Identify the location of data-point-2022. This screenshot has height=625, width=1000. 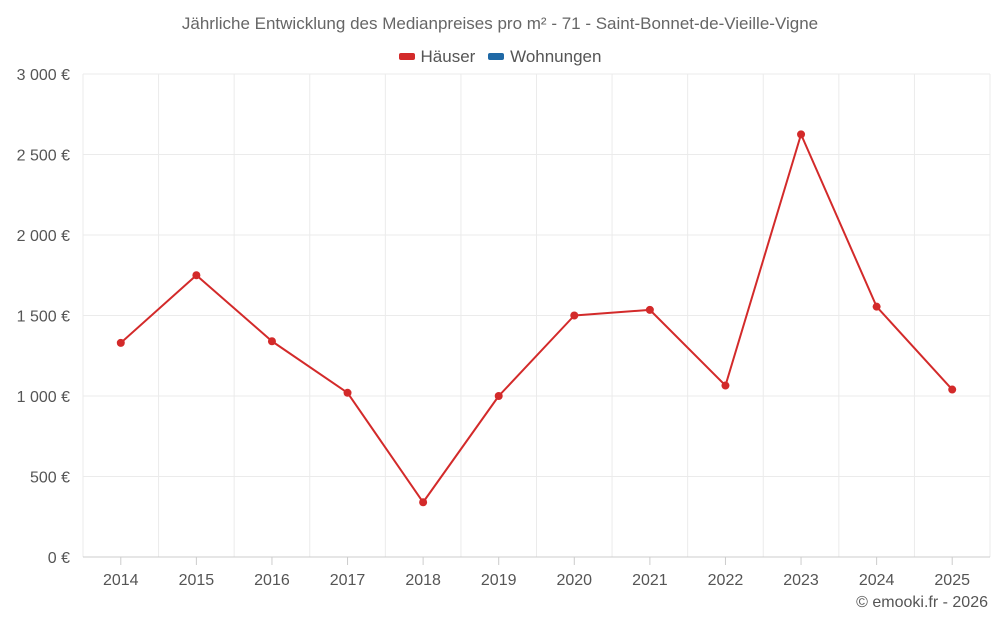
(725, 385).